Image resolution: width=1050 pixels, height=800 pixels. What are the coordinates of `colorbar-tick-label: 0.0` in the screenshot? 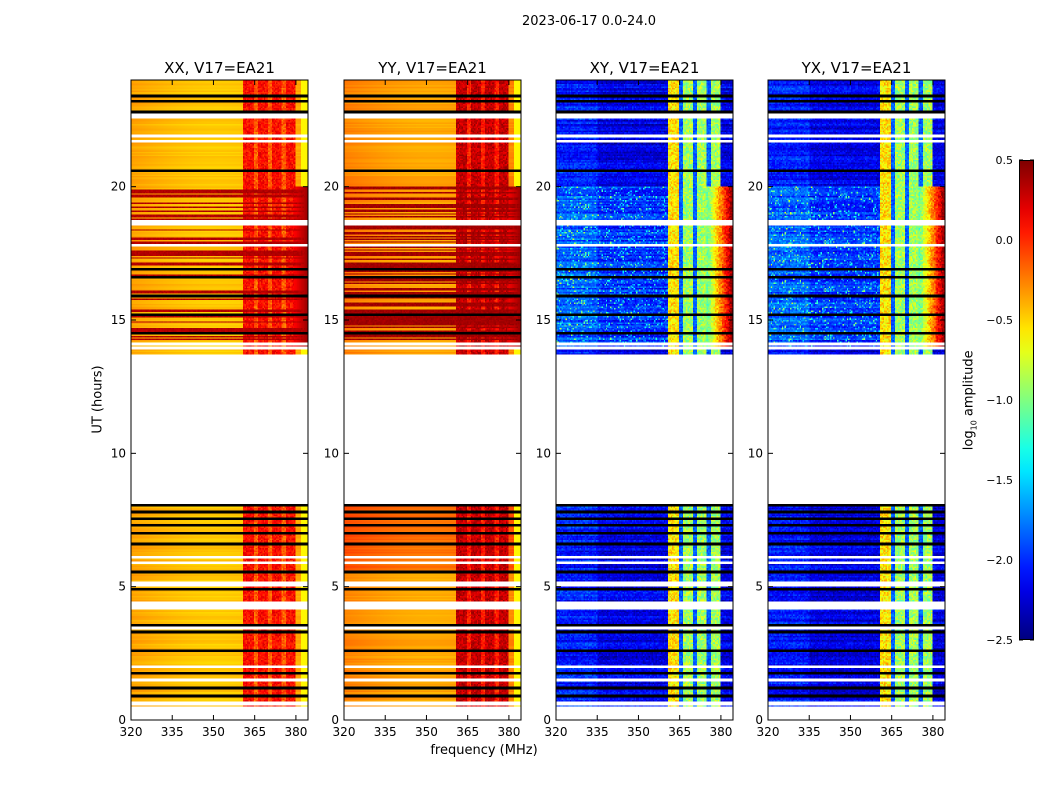 It's located at (1005, 240).